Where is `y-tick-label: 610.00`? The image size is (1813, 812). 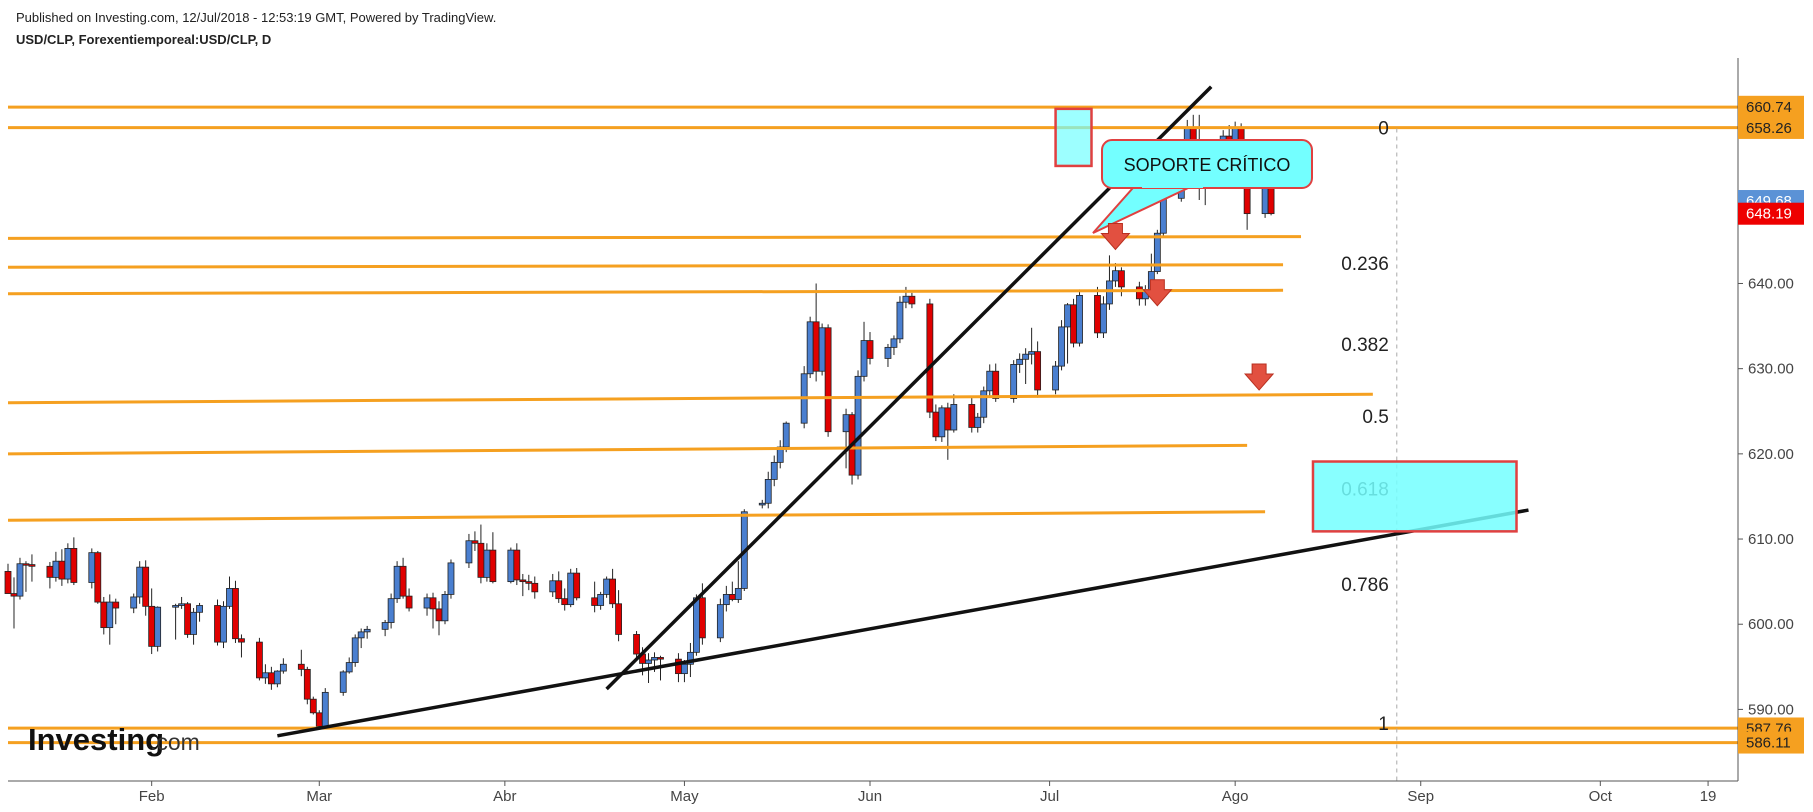 y-tick-label: 610.00 is located at coordinates (1771, 539).